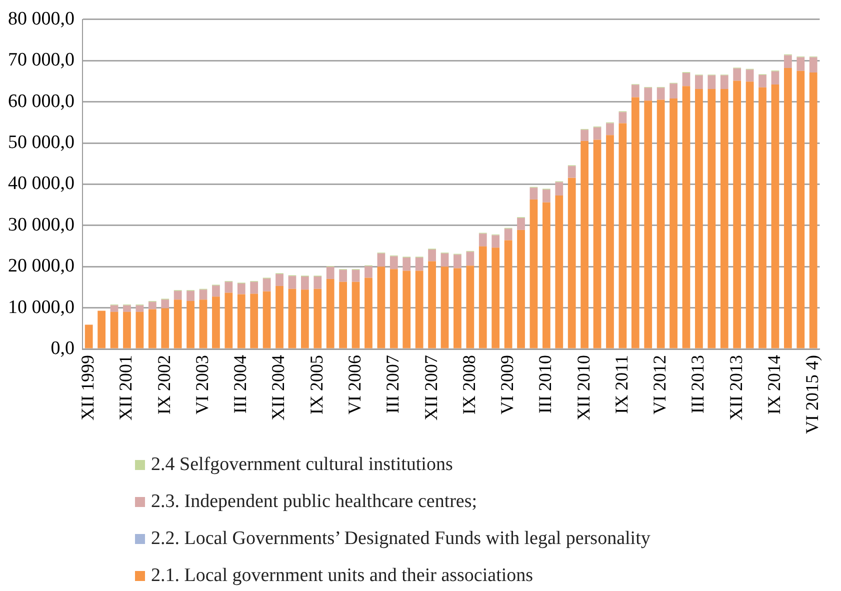 This screenshot has width=841, height=591. I want to click on x-tick-label: IX 2002, so click(164, 385).